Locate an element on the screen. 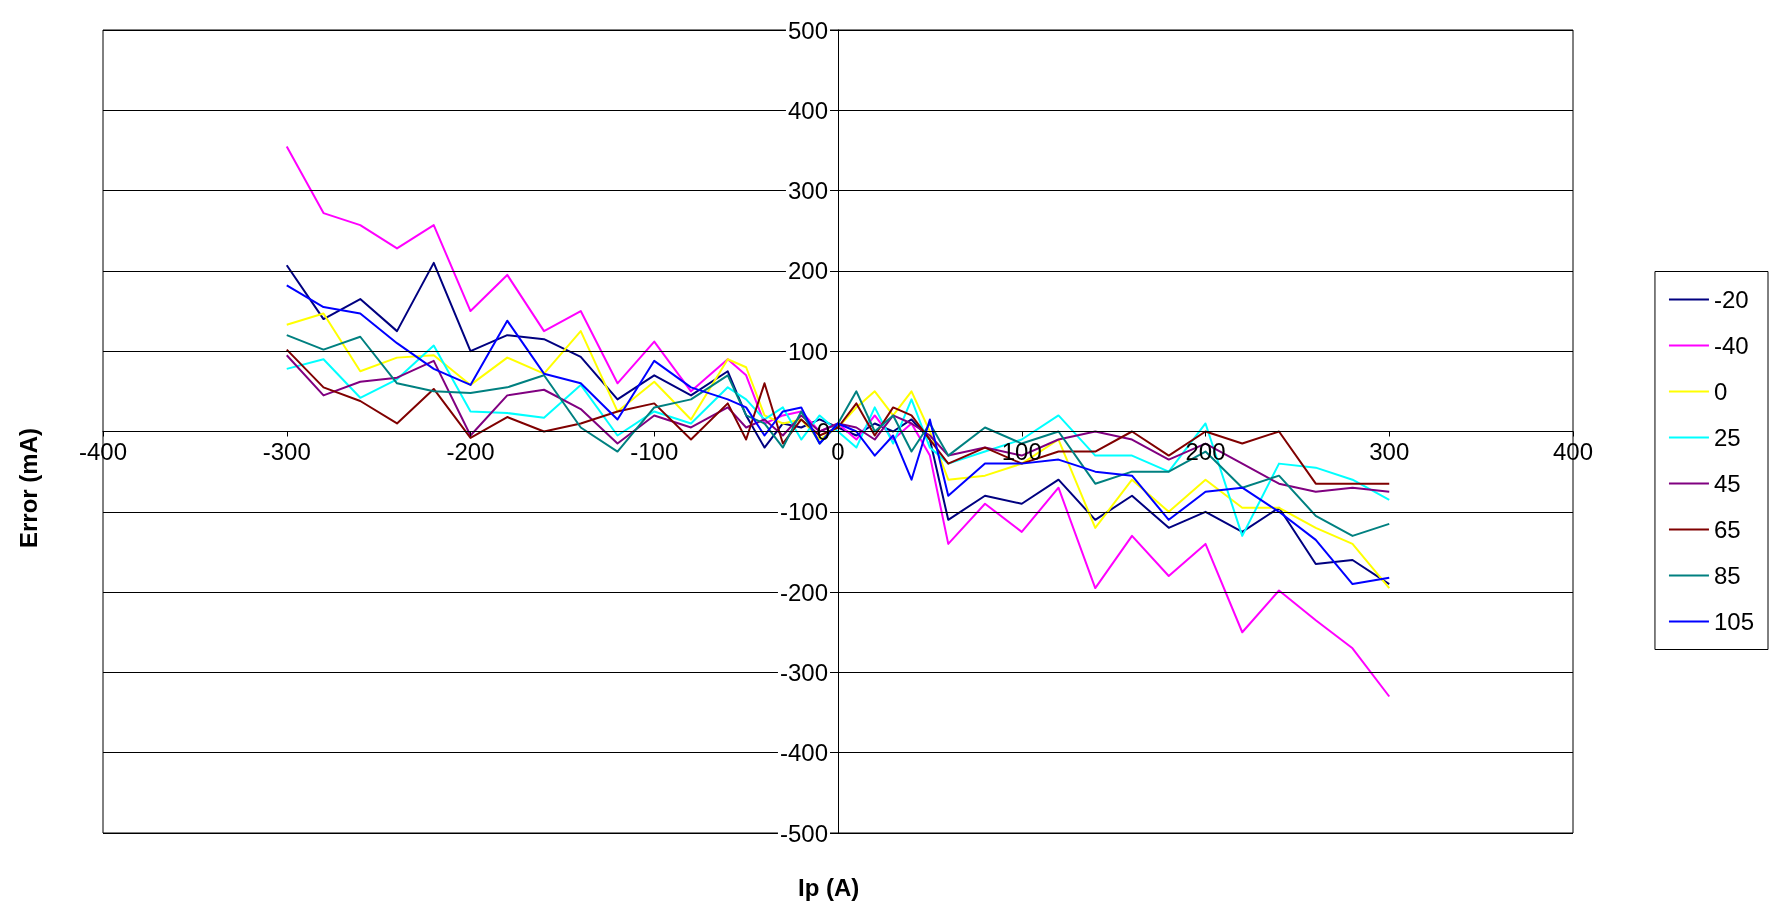  y-tick-label: 500 is located at coordinates (807, 30).